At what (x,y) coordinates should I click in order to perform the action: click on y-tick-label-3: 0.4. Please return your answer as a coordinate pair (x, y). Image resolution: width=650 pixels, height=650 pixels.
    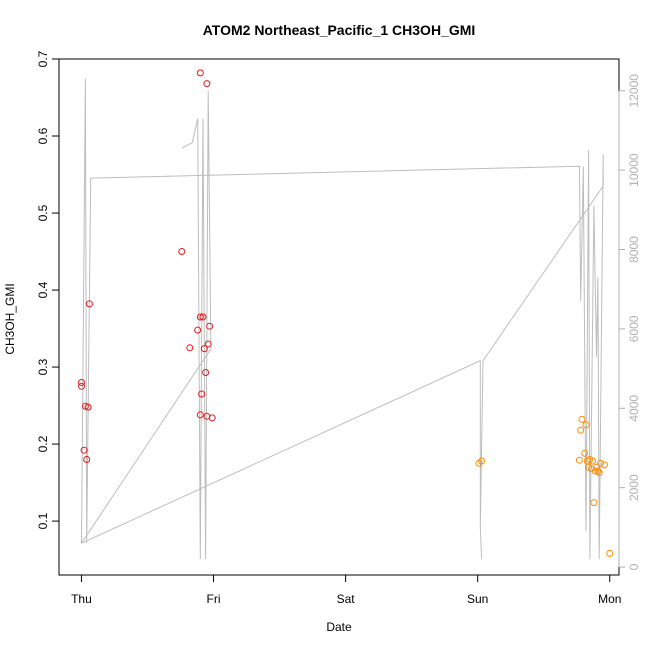
    Looking at the image, I should click on (43, 289).